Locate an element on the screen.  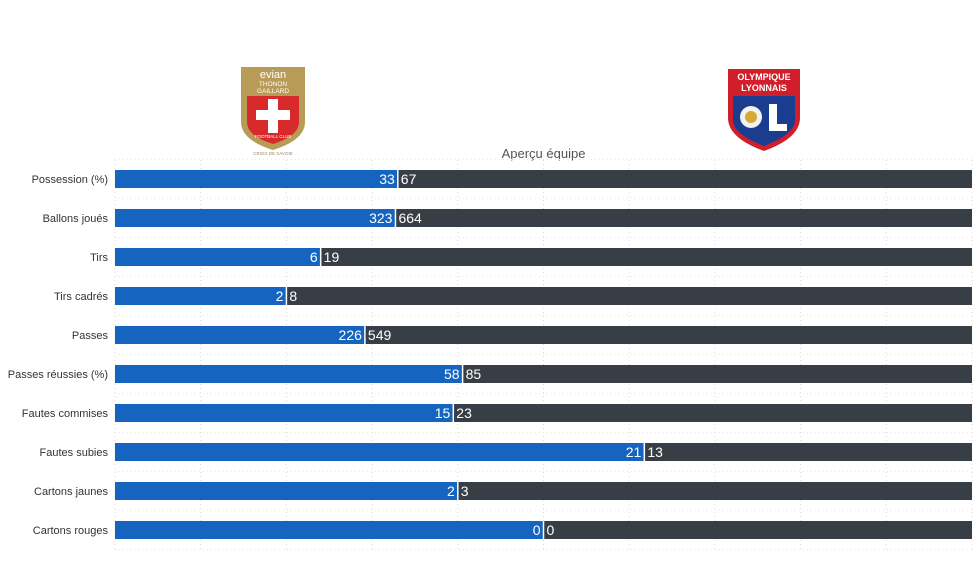
category-label: Ballons joués is located at coordinates (76, 219).